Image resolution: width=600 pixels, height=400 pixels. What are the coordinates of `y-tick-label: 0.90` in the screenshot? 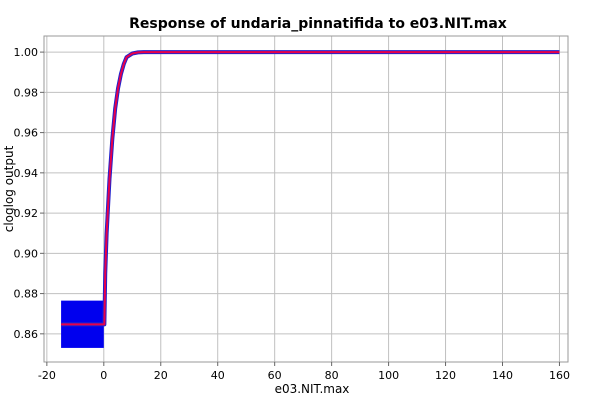 It's located at (26, 253).